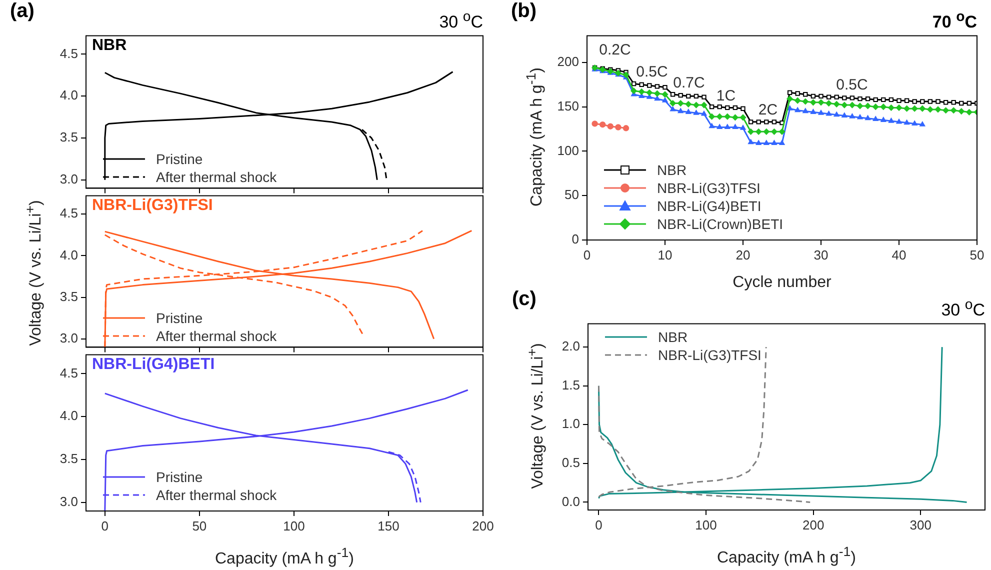 The image size is (991, 570). I want to click on y-tick-label: 0.5, so click(571, 462).